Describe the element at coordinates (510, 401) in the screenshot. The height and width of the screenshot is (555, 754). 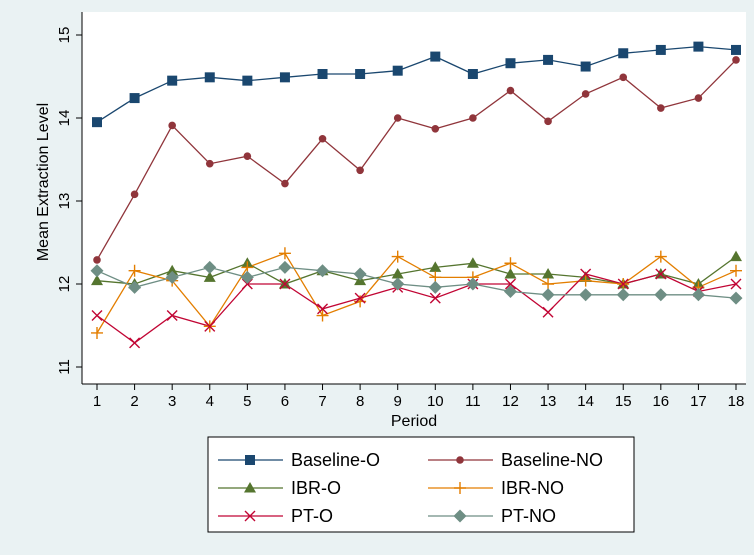
I see `x-tick-label: 12` at that location.